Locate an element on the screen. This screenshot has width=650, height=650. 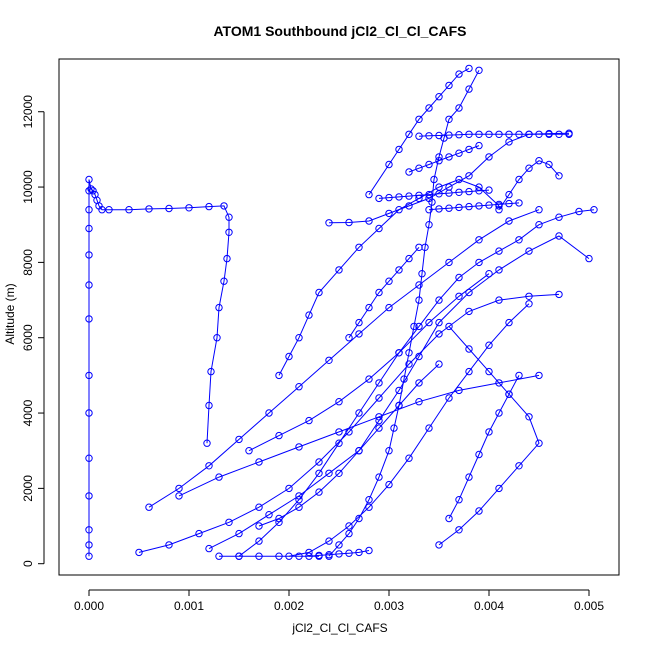
x-tick-label: 0.001 is located at coordinates (189, 606).